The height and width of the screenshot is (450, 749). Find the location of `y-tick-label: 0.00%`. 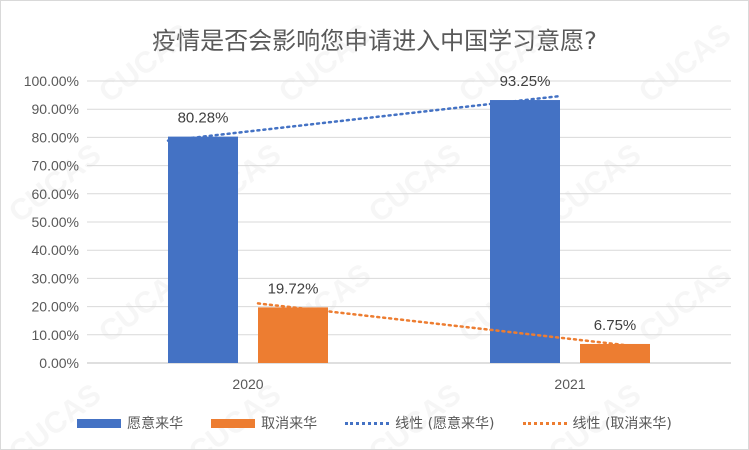

y-tick-label: 0.00% is located at coordinates (59, 363).